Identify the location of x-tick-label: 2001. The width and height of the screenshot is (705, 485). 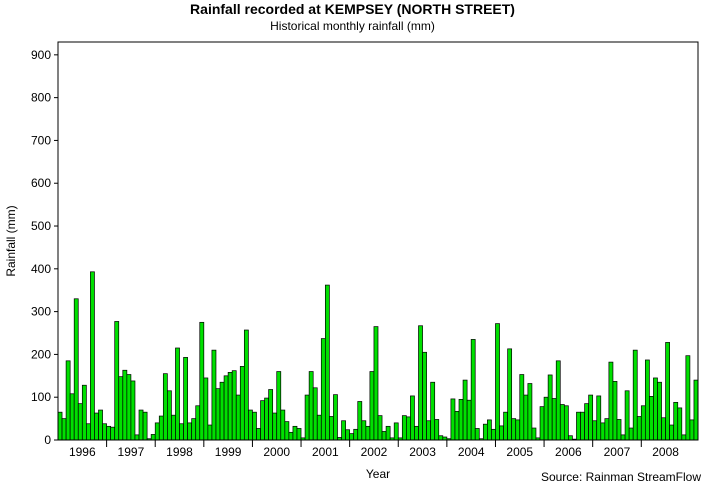
(325, 452).